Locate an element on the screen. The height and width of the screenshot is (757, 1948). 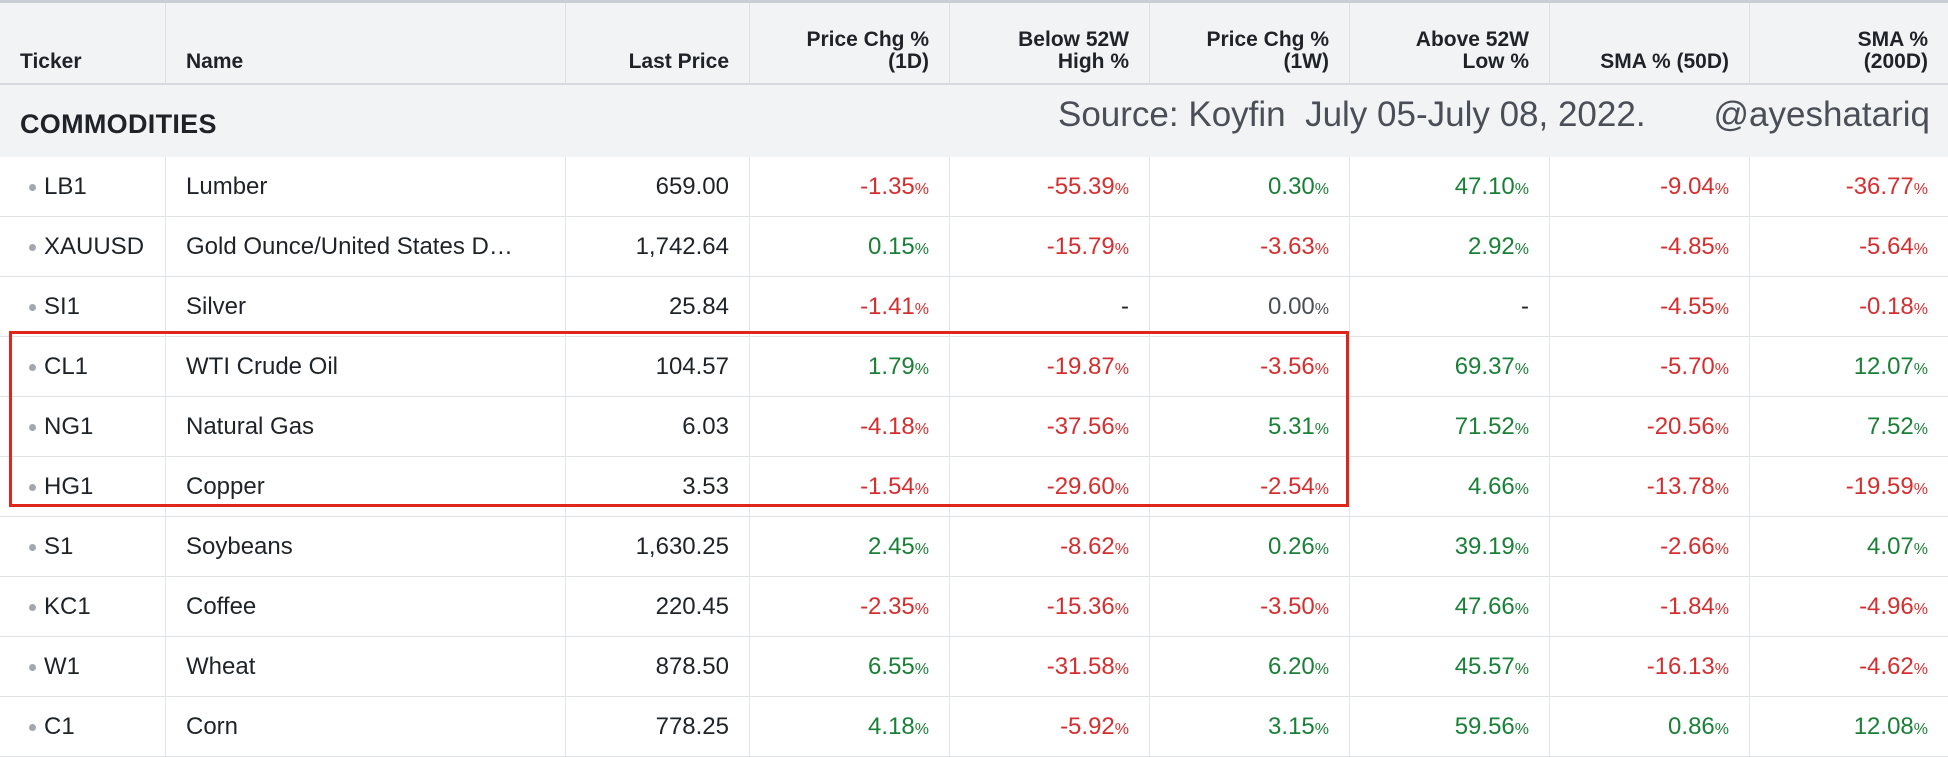
author-handle: @ayeshatariq is located at coordinates (1821, 114).